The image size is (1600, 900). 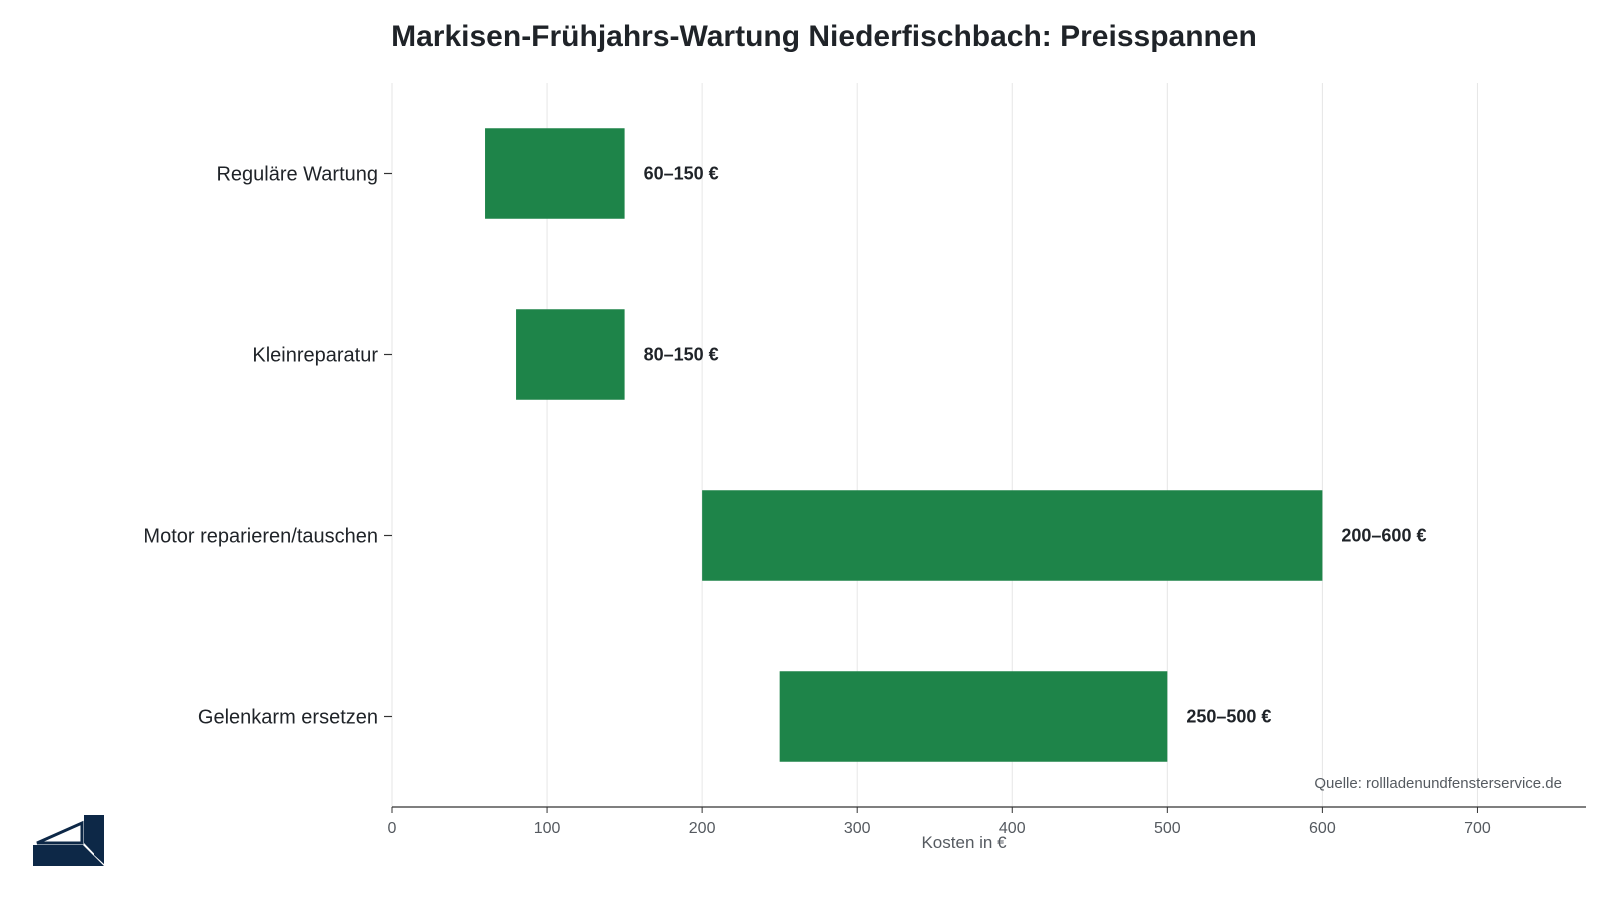 What do you see at coordinates (1167, 828) in the screenshot?
I see `x-tick-label: 500` at bounding box center [1167, 828].